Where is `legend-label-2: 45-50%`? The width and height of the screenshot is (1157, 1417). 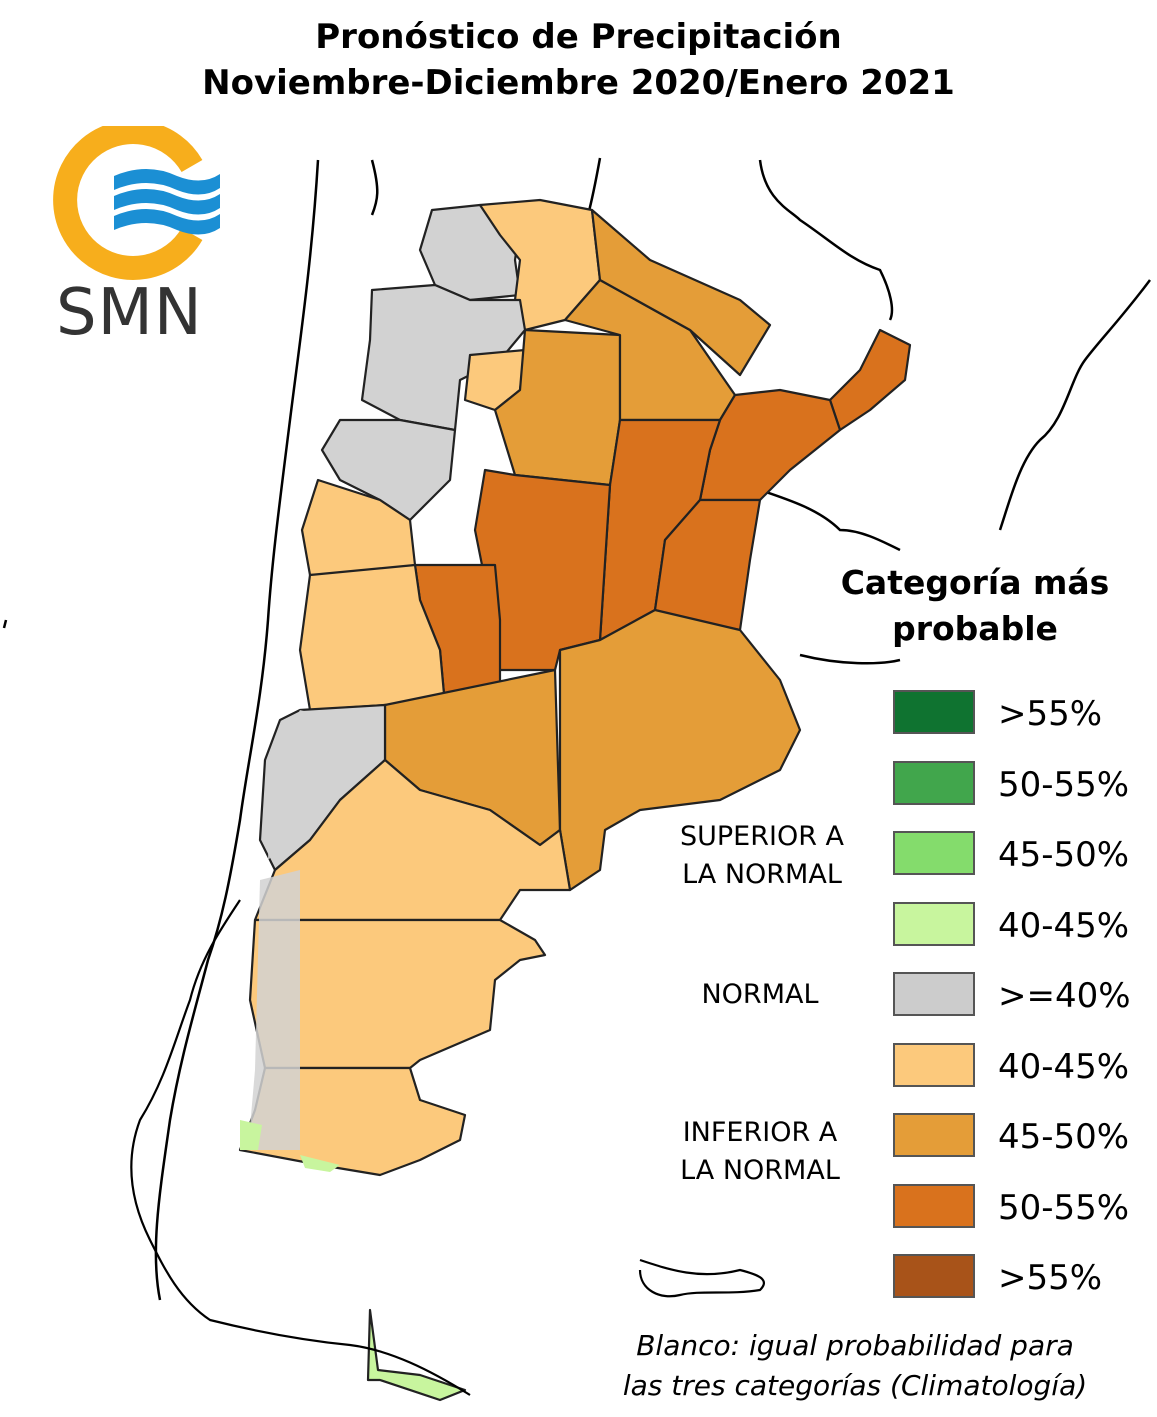
legend-label-2: 45-50% is located at coordinates (1064, 855).